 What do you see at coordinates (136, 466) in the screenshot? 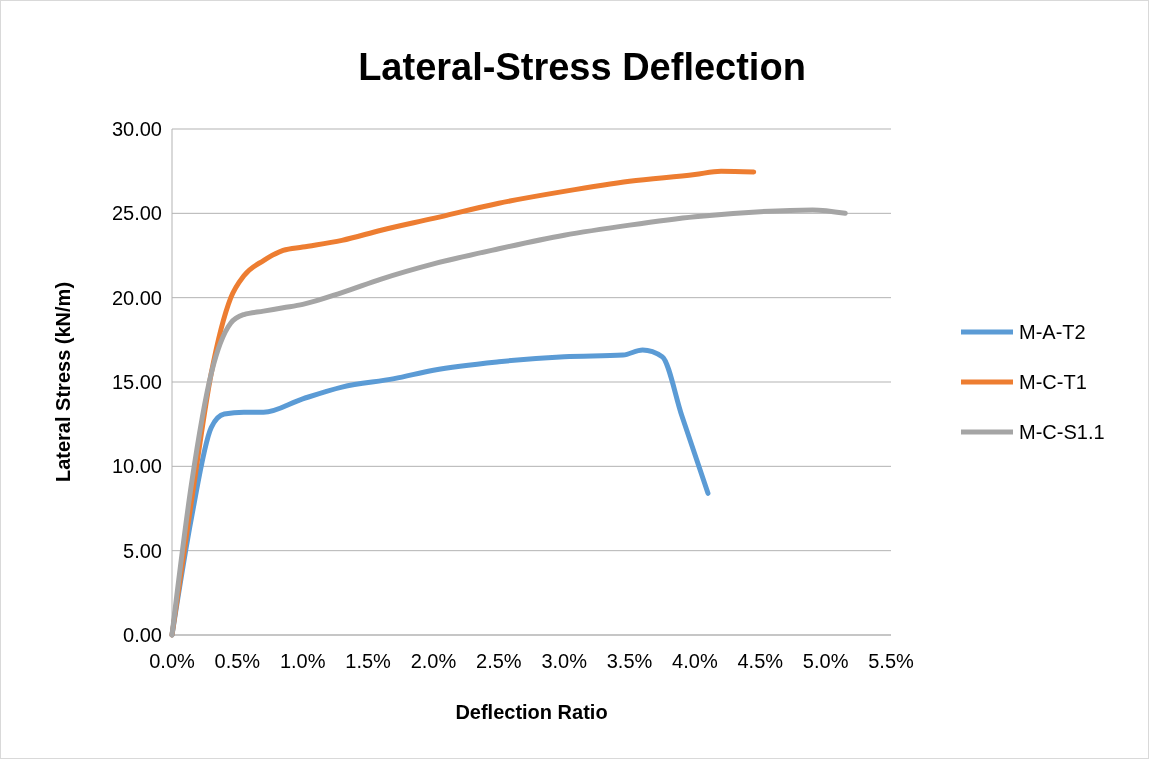
I see `y-tick-label: 10.00` at bounding box center [136, 466].